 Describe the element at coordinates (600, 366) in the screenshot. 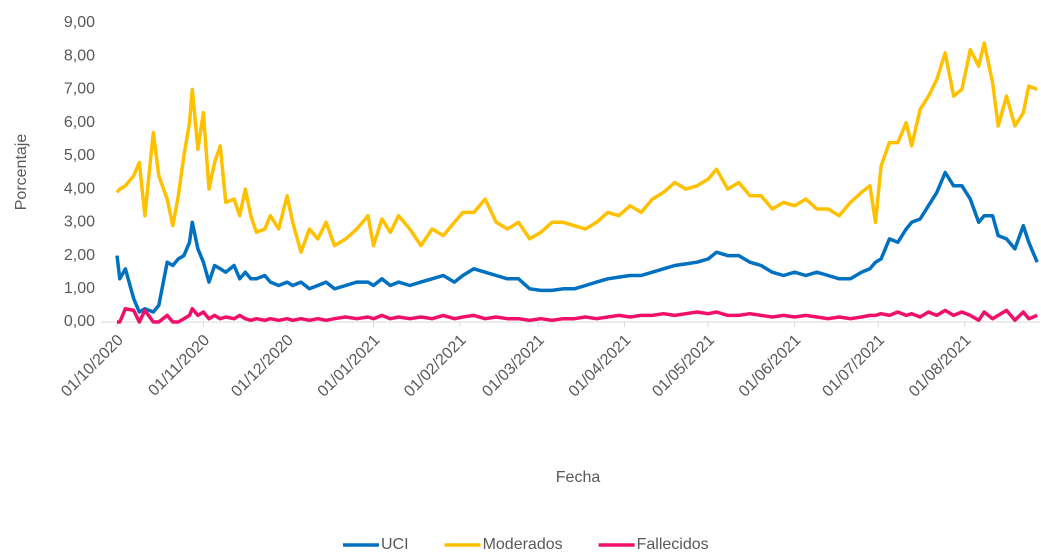

I see `x-tick-label: 01/04/2021` at that location.